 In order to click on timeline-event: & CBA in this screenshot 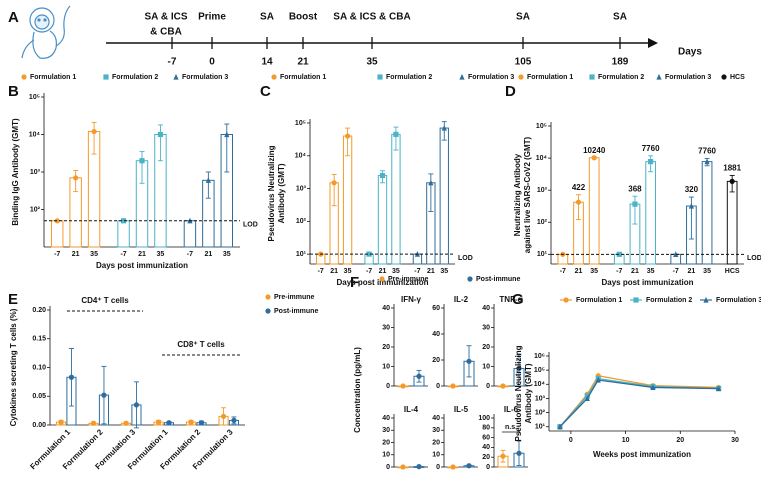, I will do `click(166, 32)`.